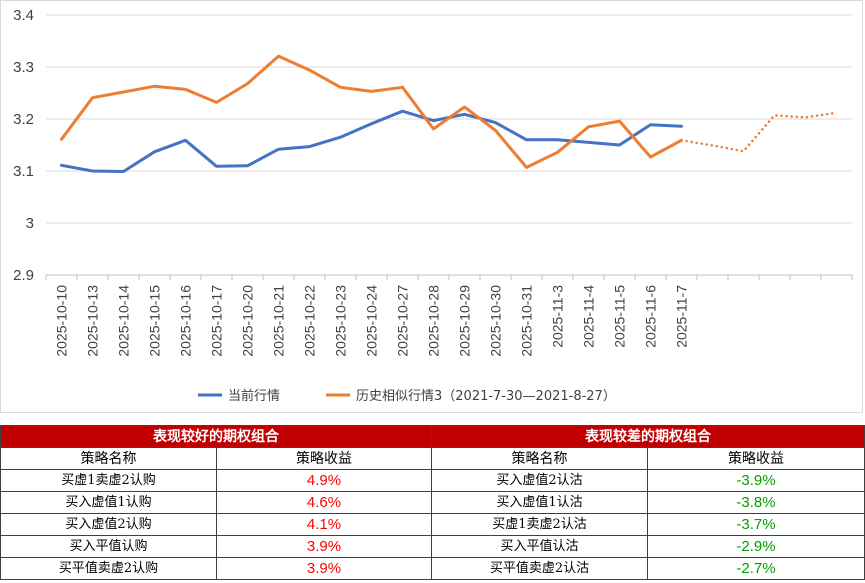  Describe the element at coordinates (248, 321) in the screenshot. I see `x-tick-label: 2025-10-20` at that location.